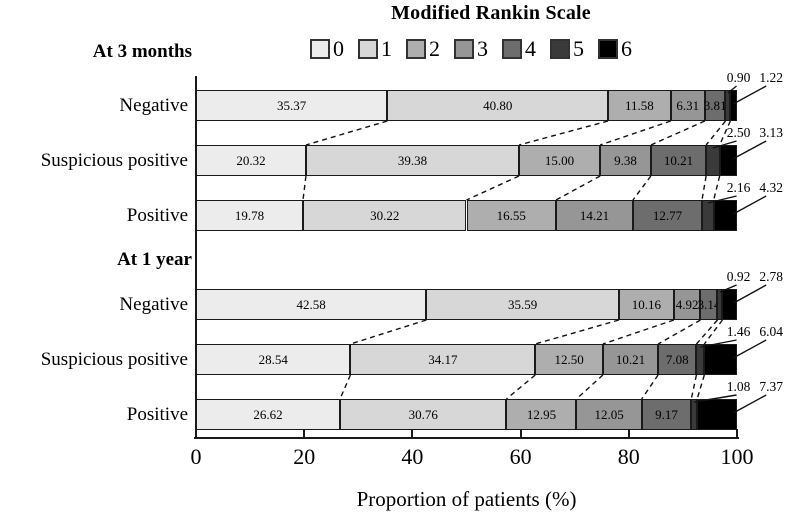 The width and height of the screenshot is (790, 524). I want to click on segment-value-label: 7.08, so click(677, 359).